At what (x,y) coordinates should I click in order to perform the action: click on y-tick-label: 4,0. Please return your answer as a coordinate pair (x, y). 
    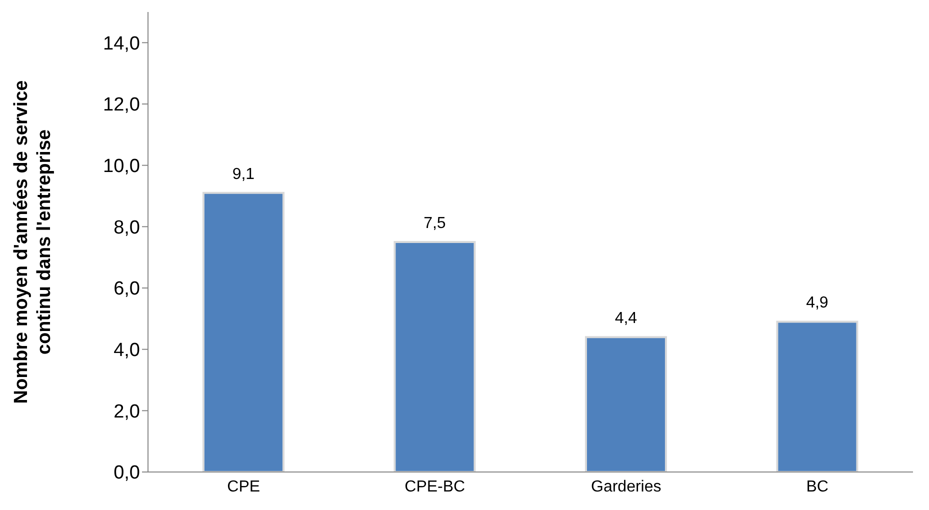
    Looking at the image, I should click on (127, 351).